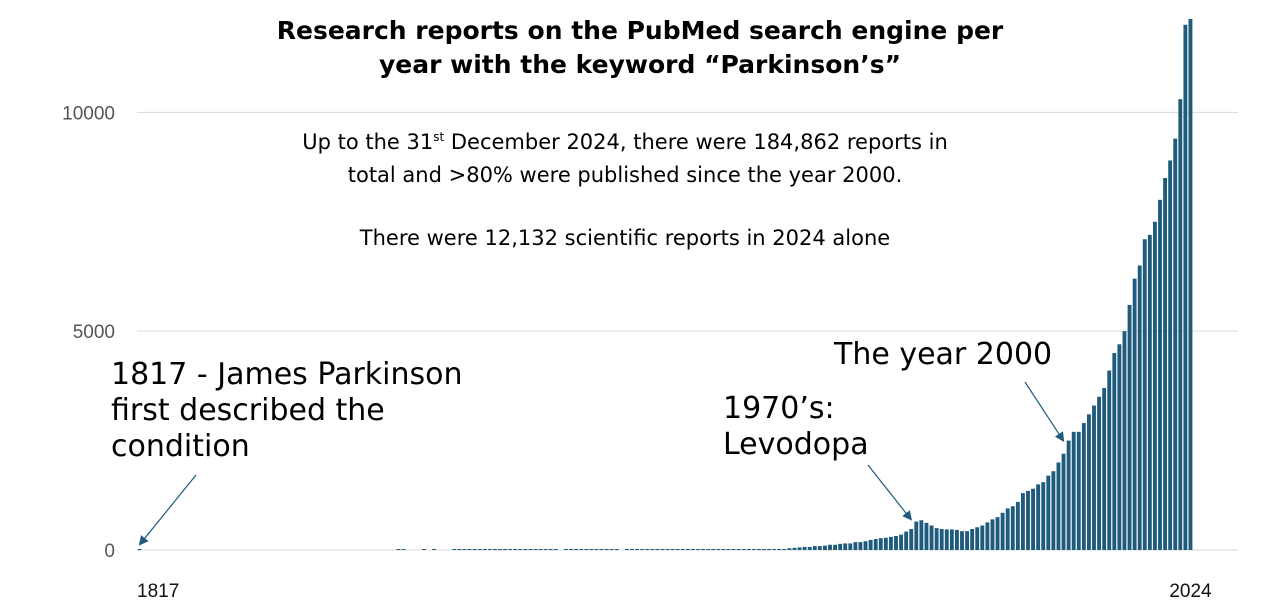  Describe the element at coordinates (1165, 364) in the screenshot. I see `bar-2019` at that location.